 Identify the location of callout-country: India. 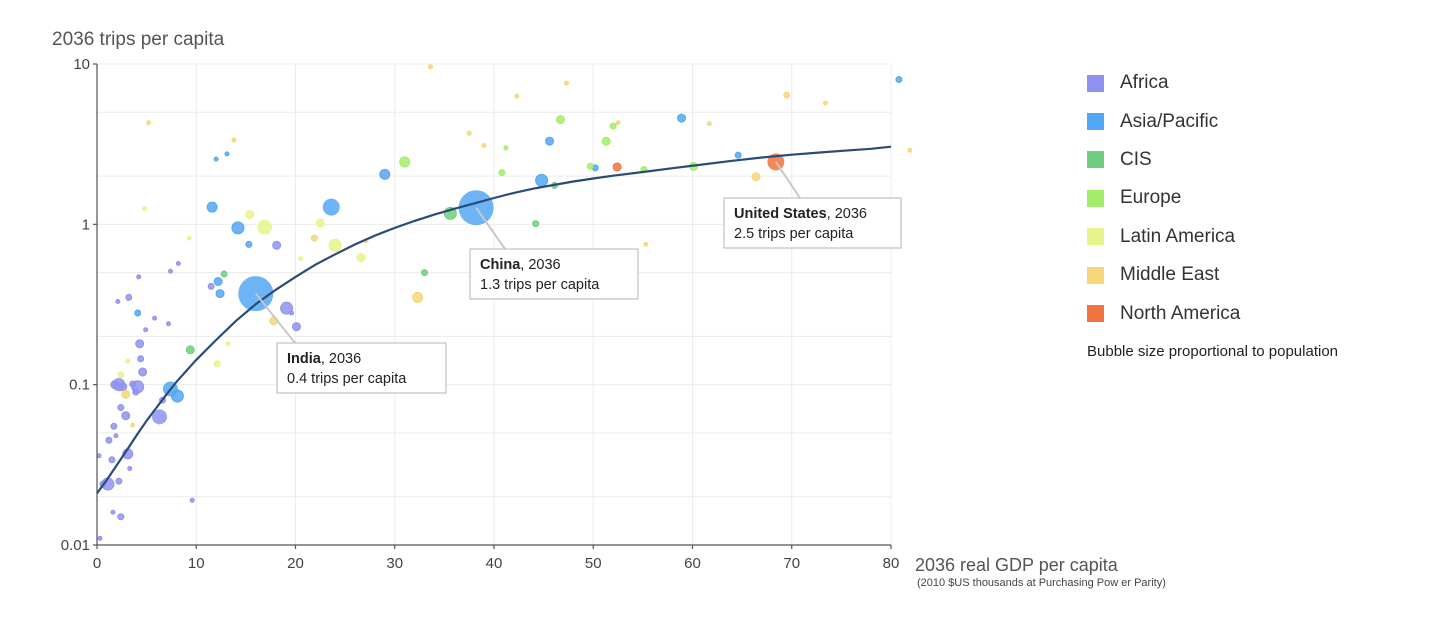
(304, 359).